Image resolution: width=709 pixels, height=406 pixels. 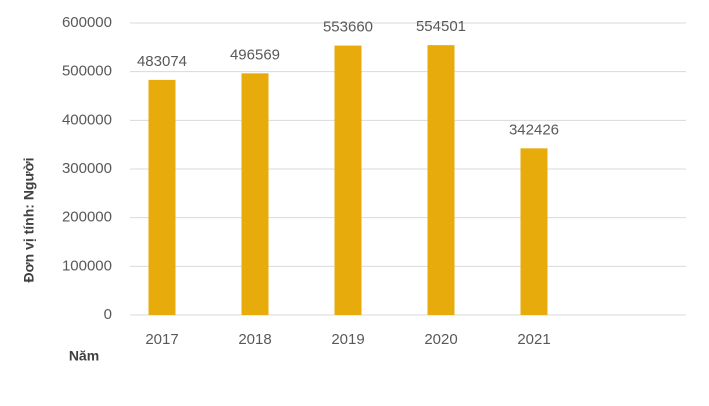 What do you see at coordinates (108, 314) in the screenshot?
I see `y-tick-label: 0` at bounding box center [108, 314].